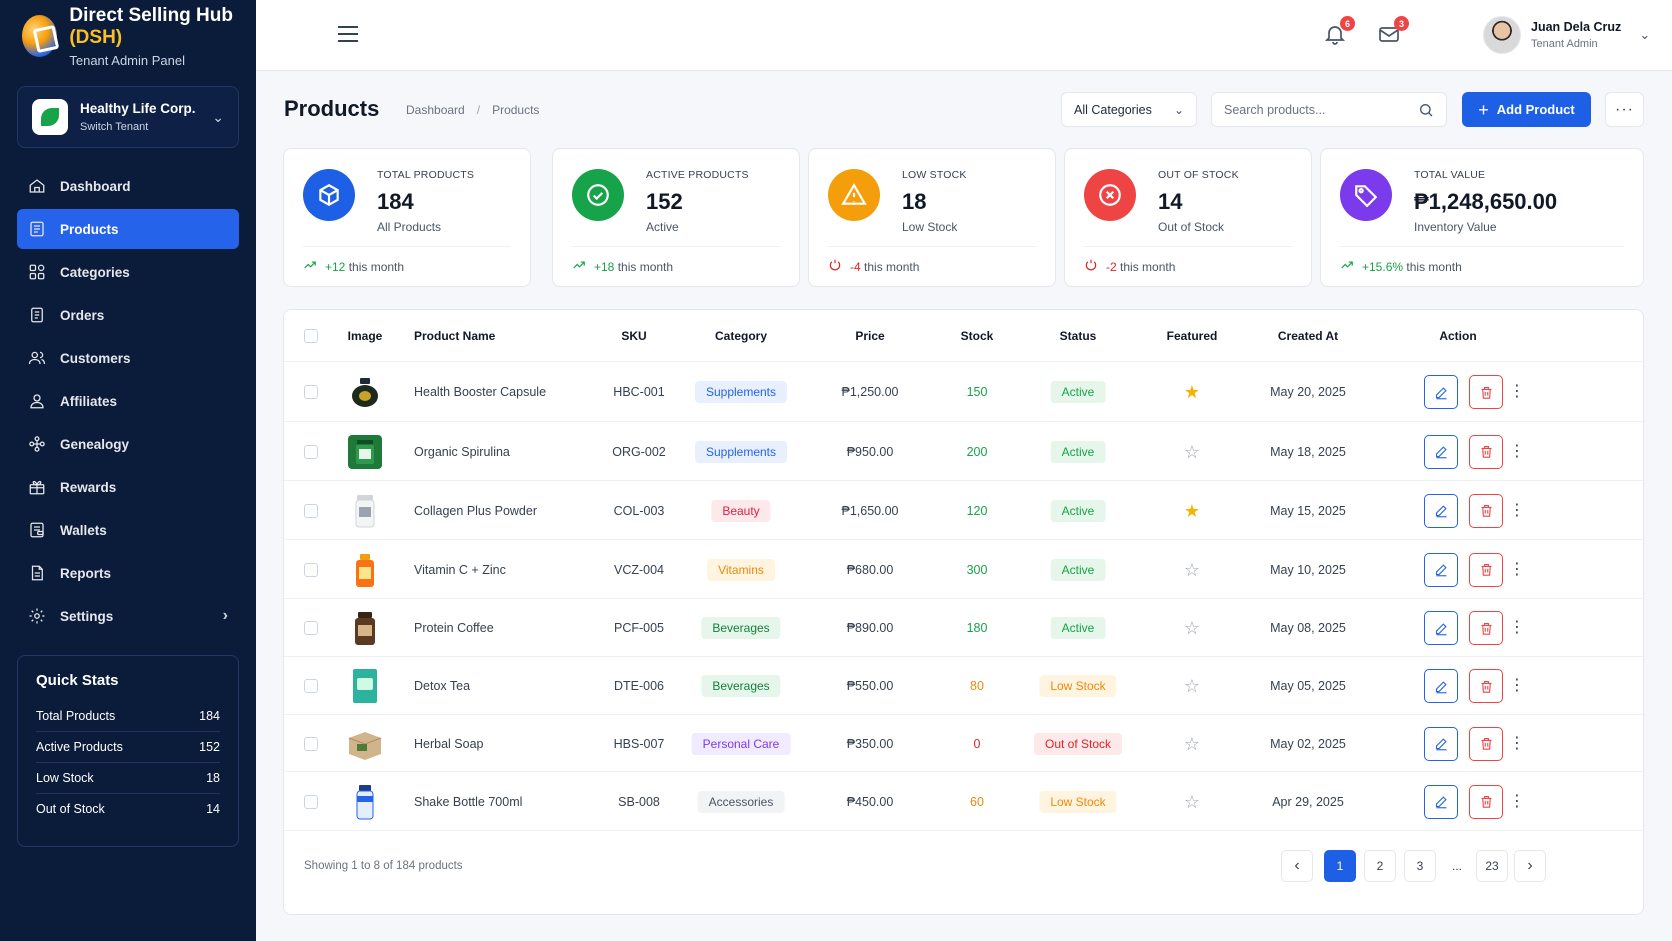 This screenshot has width=1672, height=941. I want to click on product-name: Organic Spirulina, so click(462, 451).